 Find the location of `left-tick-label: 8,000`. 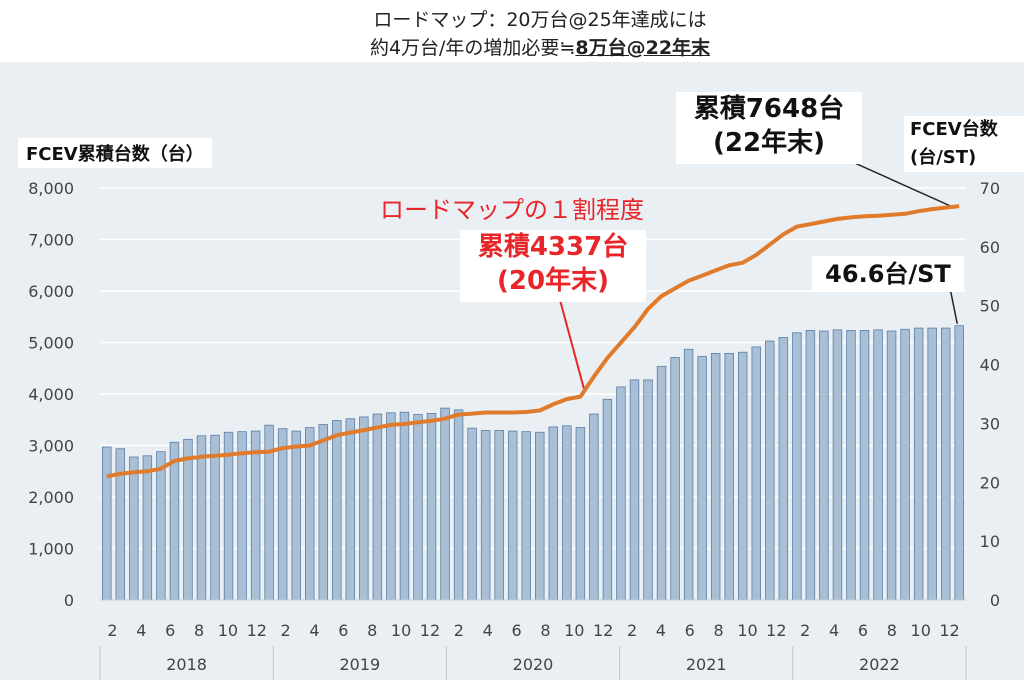

left-tick-label: 8,000 is located at coordinates (51, 188).